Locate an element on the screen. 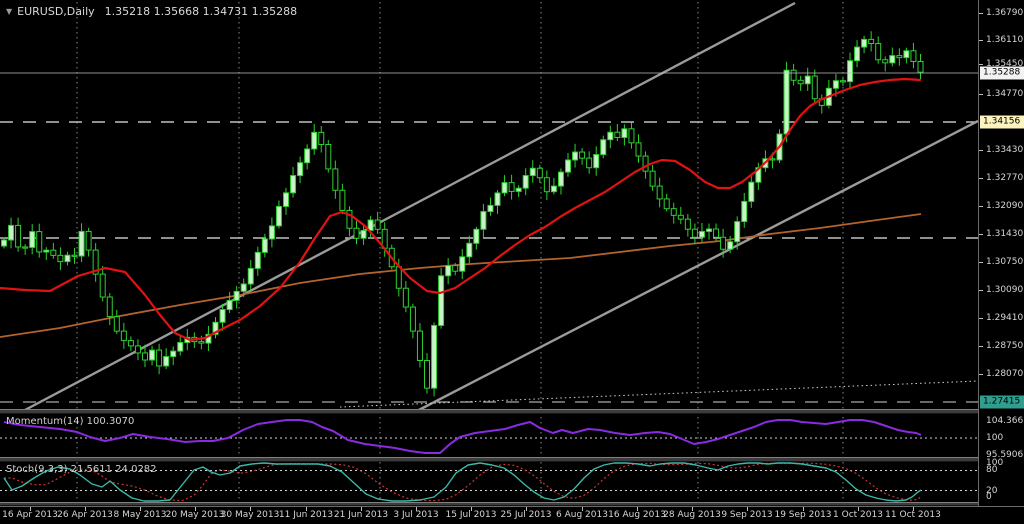  symbol-timeframe-label: EURUSD,Daily is located at coordinates (56, 11).